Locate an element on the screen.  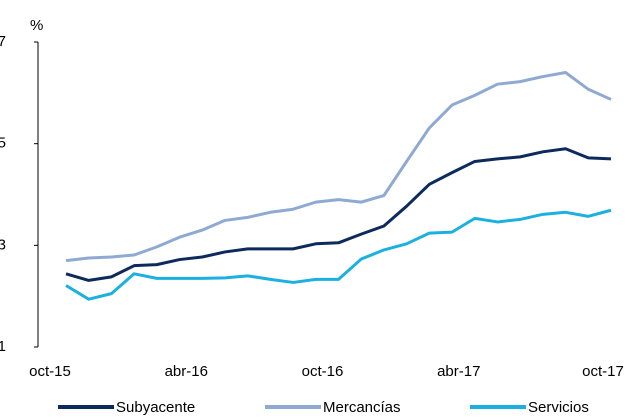
legend-label: Servicios is located at coordinates (558, 407).